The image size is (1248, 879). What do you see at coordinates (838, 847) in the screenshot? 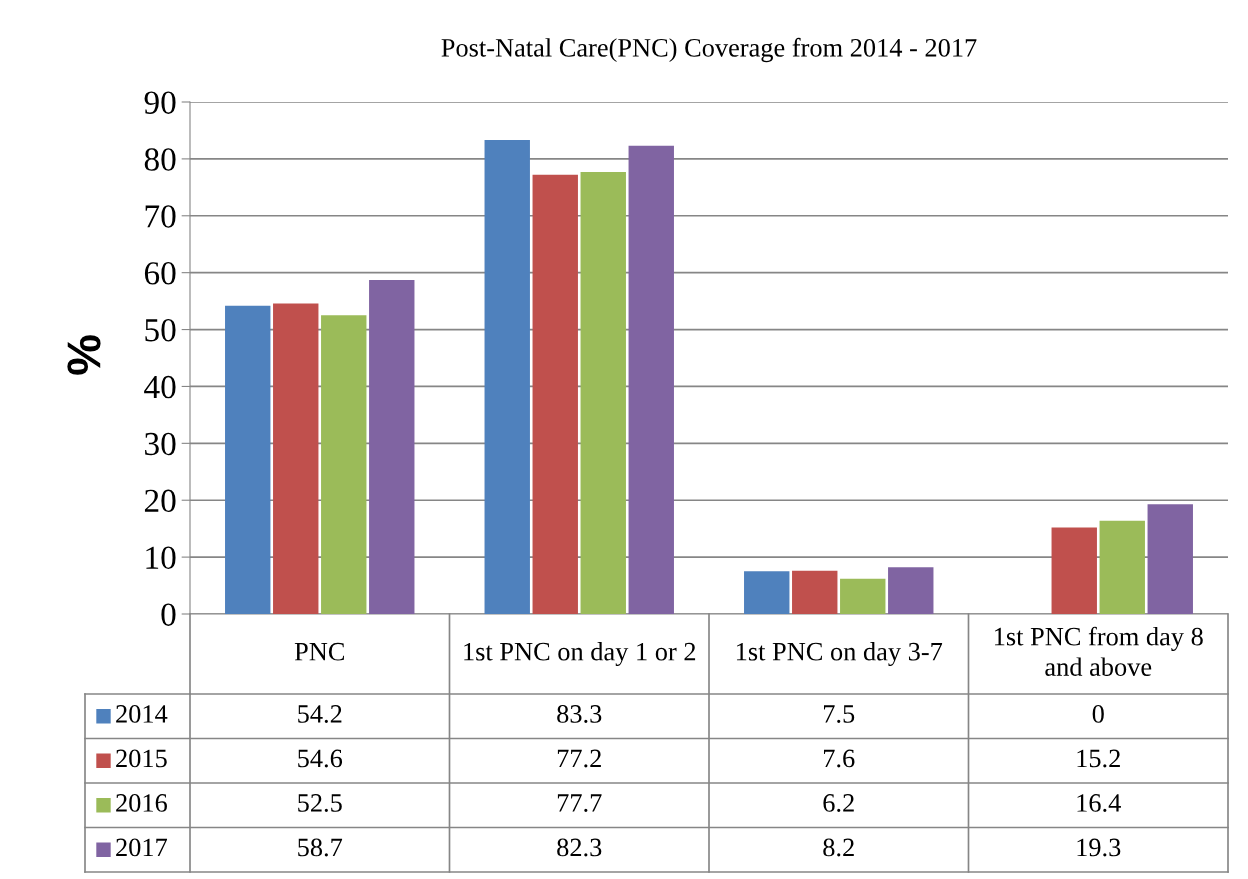
I see `data-label: 8.2` at bounding box center [838, 847].